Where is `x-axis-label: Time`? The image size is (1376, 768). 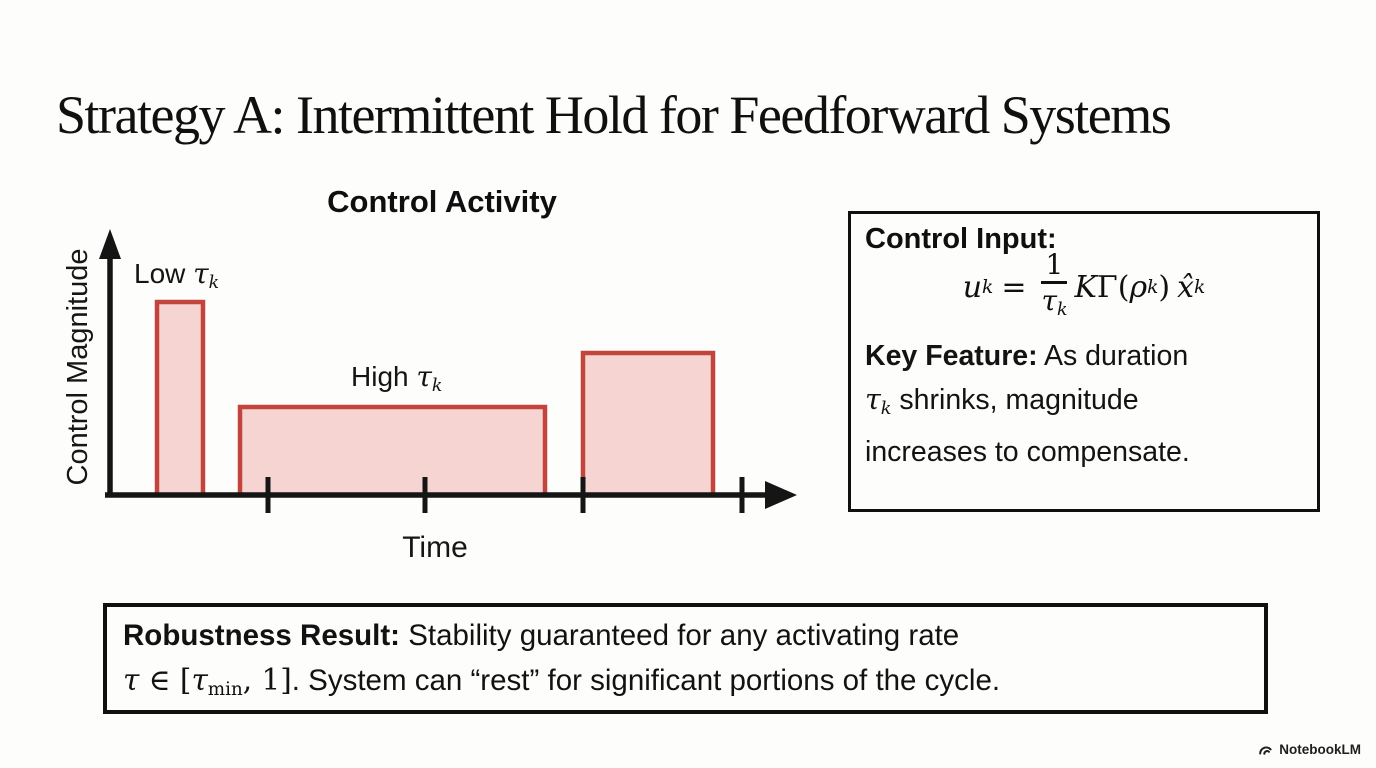 x-axis-label: Time is located at coordinates (435, 547).